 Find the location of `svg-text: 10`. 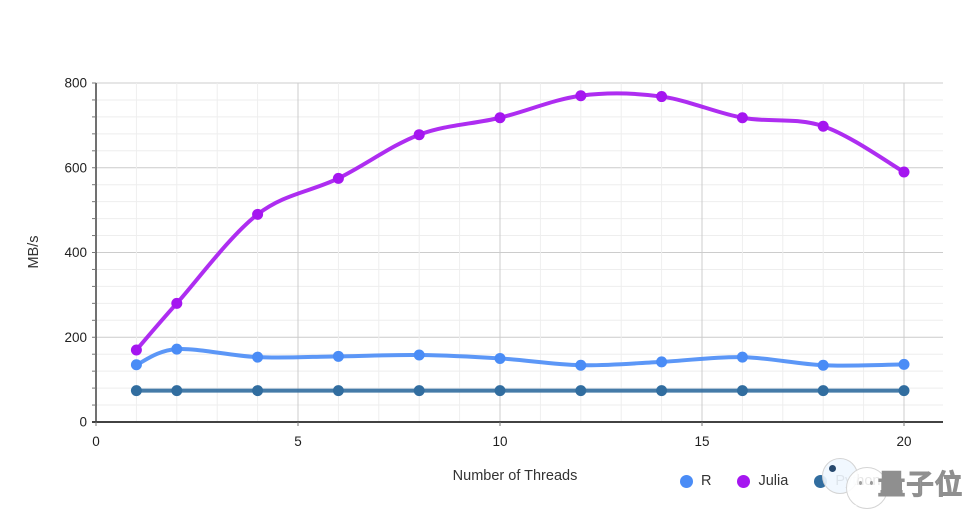

svg-text: 10 is located at coordinates (499, 441).